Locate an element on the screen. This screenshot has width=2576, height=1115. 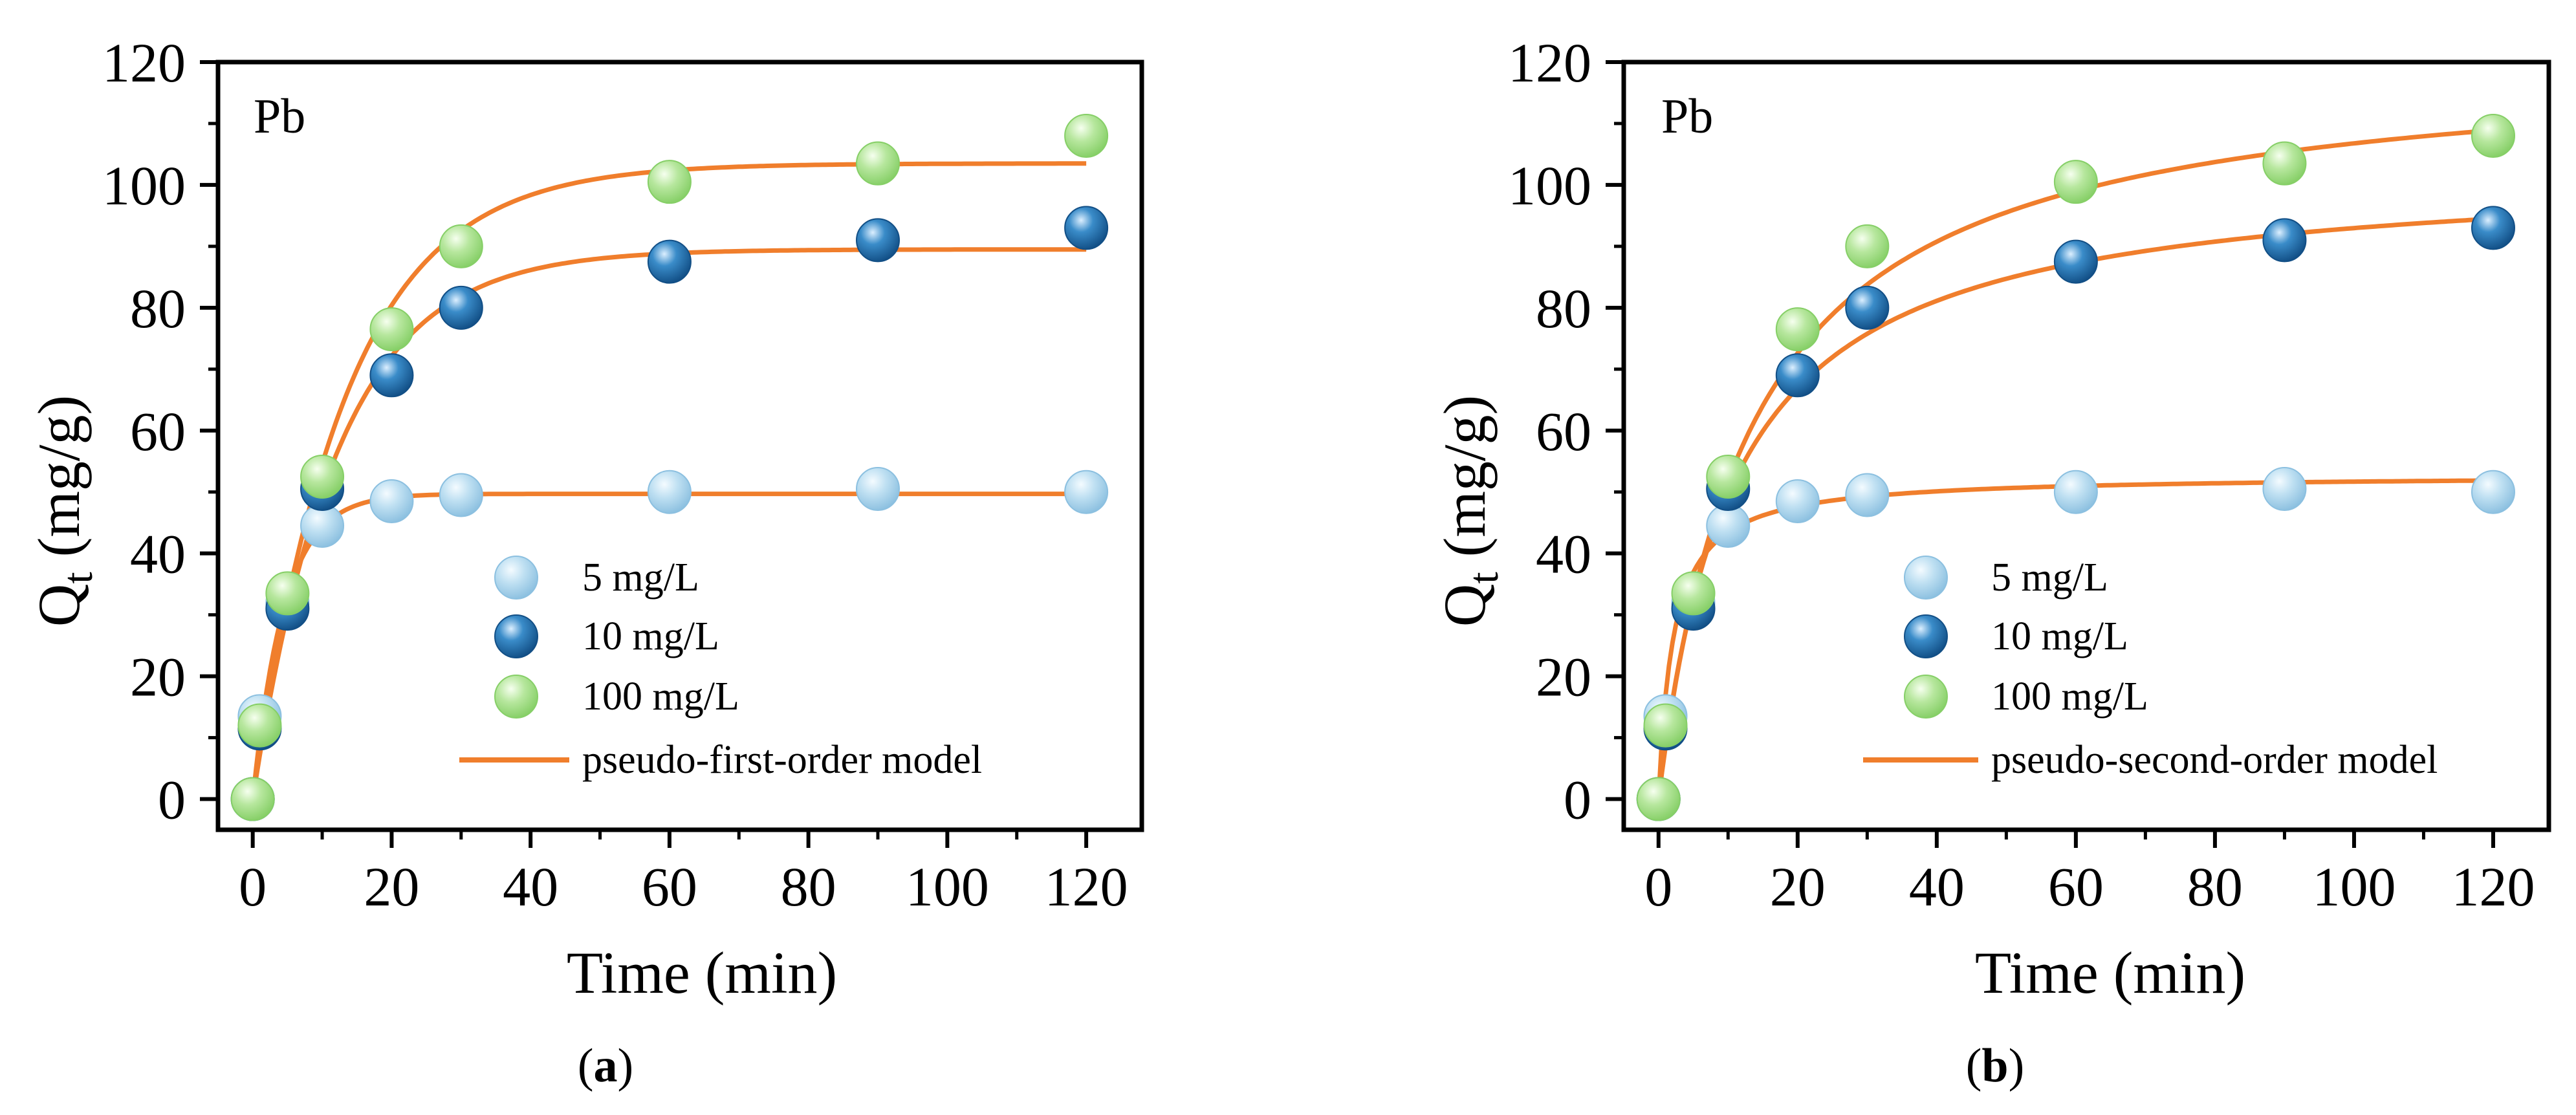
panel-caption: (a) is located at coordinates (605, 1065).